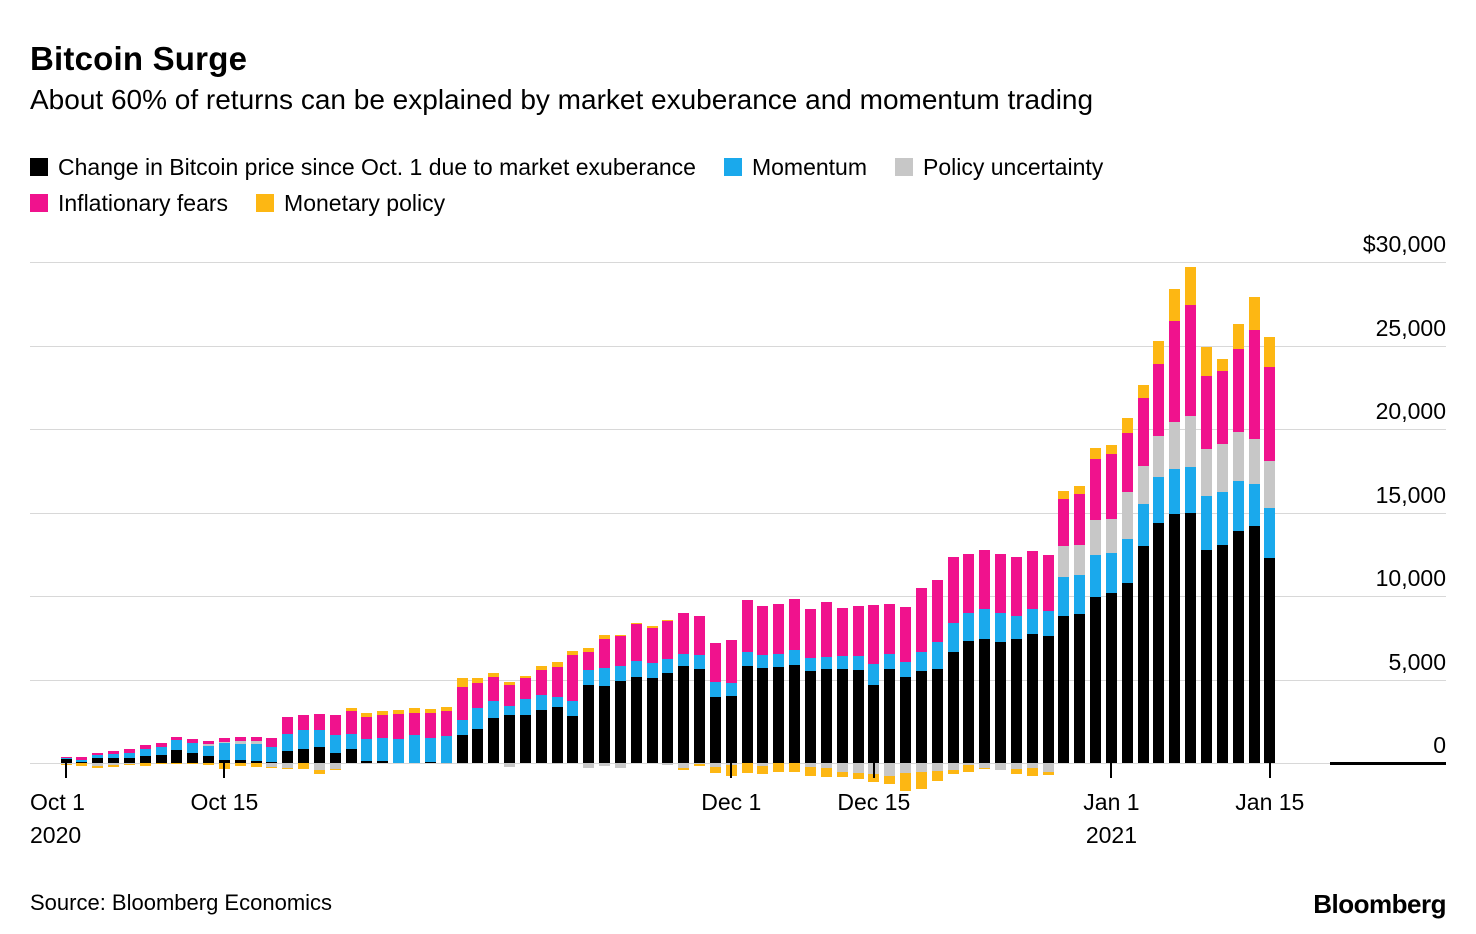  What do you see at coordinates (1111, 802) in the screenshot?
I see `x-axis-label-line: Jan 1` at bounding box center [1111, 802].